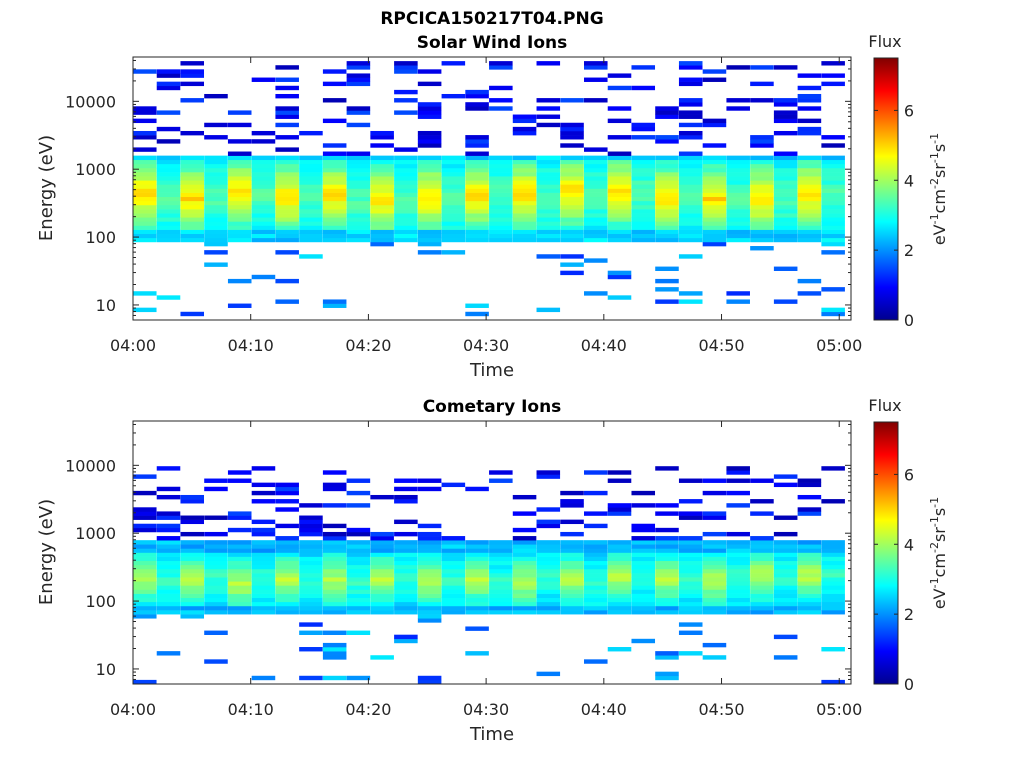 Image resolution: width=1024 pixels, height=768 pixels. What do you see at coordinates (839, 345) in the screenshot?
I see `x-tick-label: 05:00` at bounding box center [839, 345].